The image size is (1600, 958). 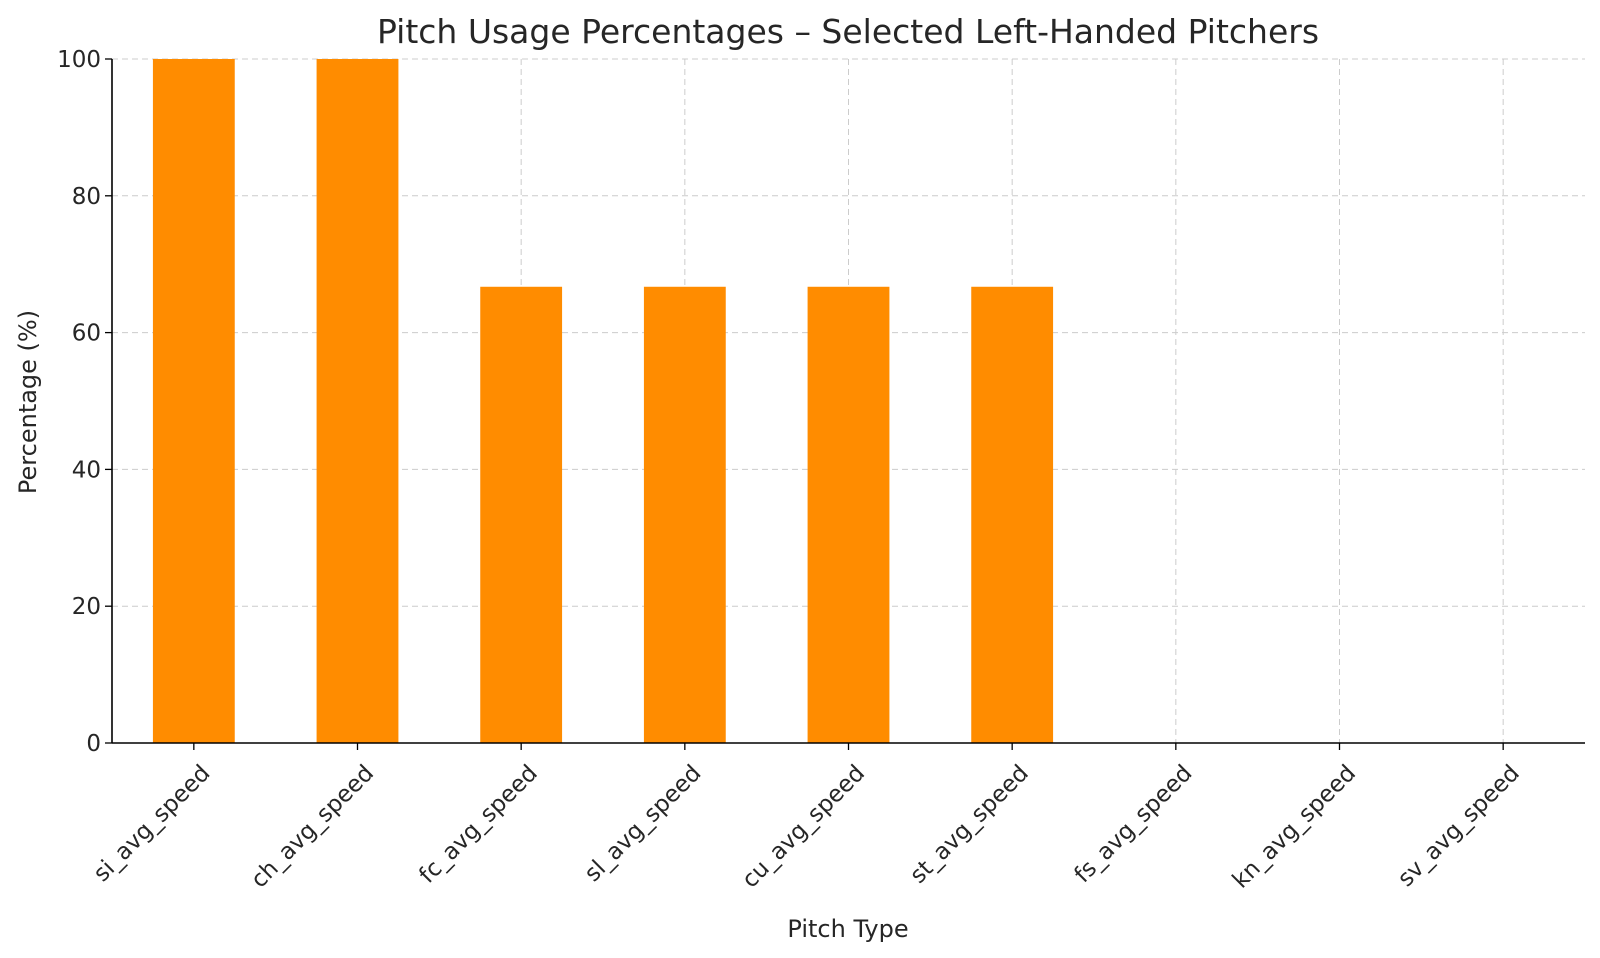 I want to click on bar-fc_avg_speed, so click(x=521, y=514).